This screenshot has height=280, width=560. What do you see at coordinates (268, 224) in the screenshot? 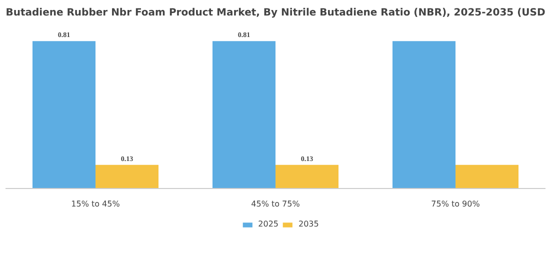
I see `legend-label: 2025` at bounding box center [268, 224].